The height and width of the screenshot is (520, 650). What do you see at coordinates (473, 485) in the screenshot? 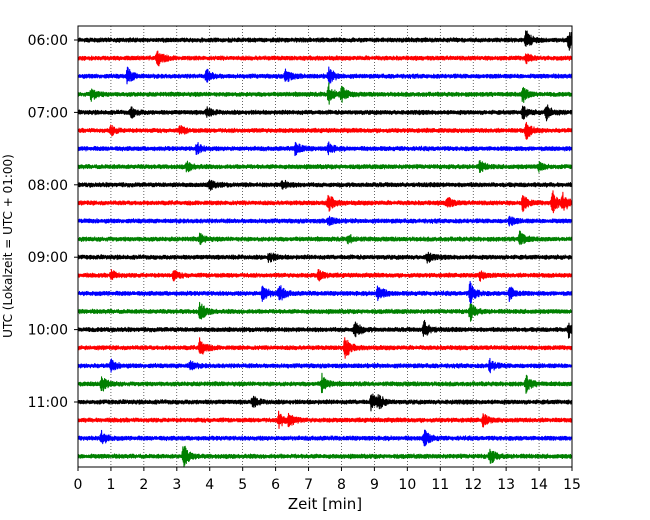
I see `x-tick-label: 12` at bounding box center [473, 485].